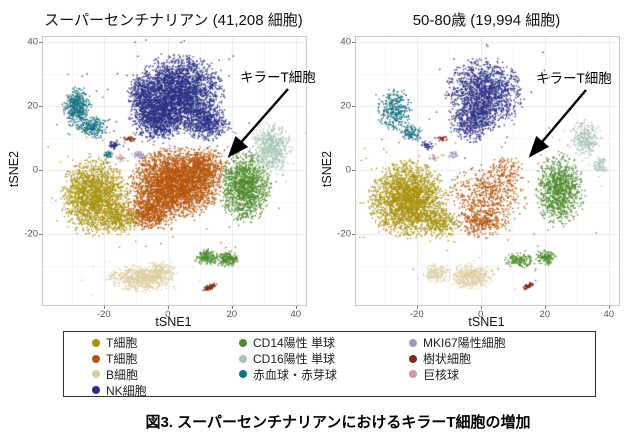 This screenshot has height=436, width=640. Describe the element at coordinates (413, 358) in the screenshot. I see `dendritic-cell-dot-icon` at that location.